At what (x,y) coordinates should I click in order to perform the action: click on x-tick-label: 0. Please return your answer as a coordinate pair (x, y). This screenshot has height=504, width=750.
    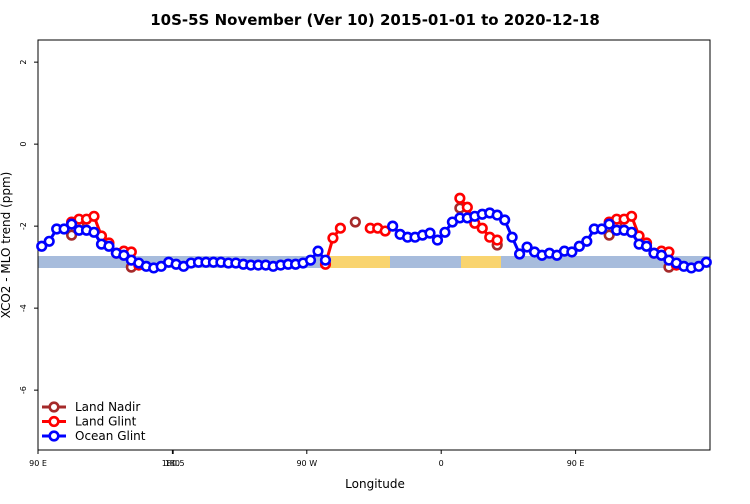
    Looking at the image, I should click on (441, 463).